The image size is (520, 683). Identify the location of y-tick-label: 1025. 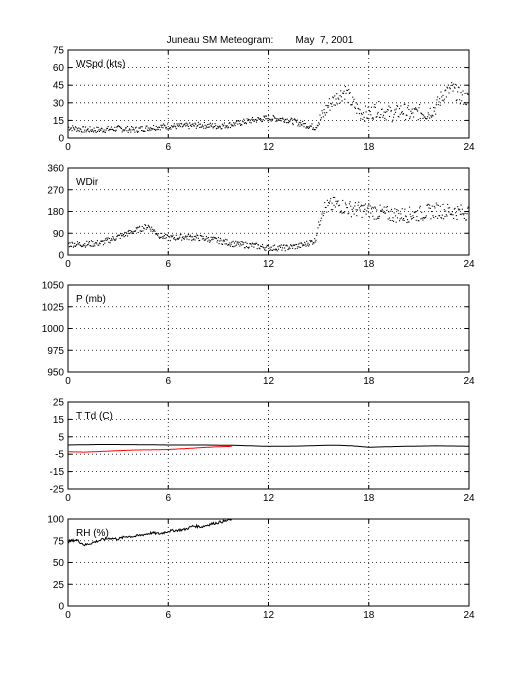
(53, 307).